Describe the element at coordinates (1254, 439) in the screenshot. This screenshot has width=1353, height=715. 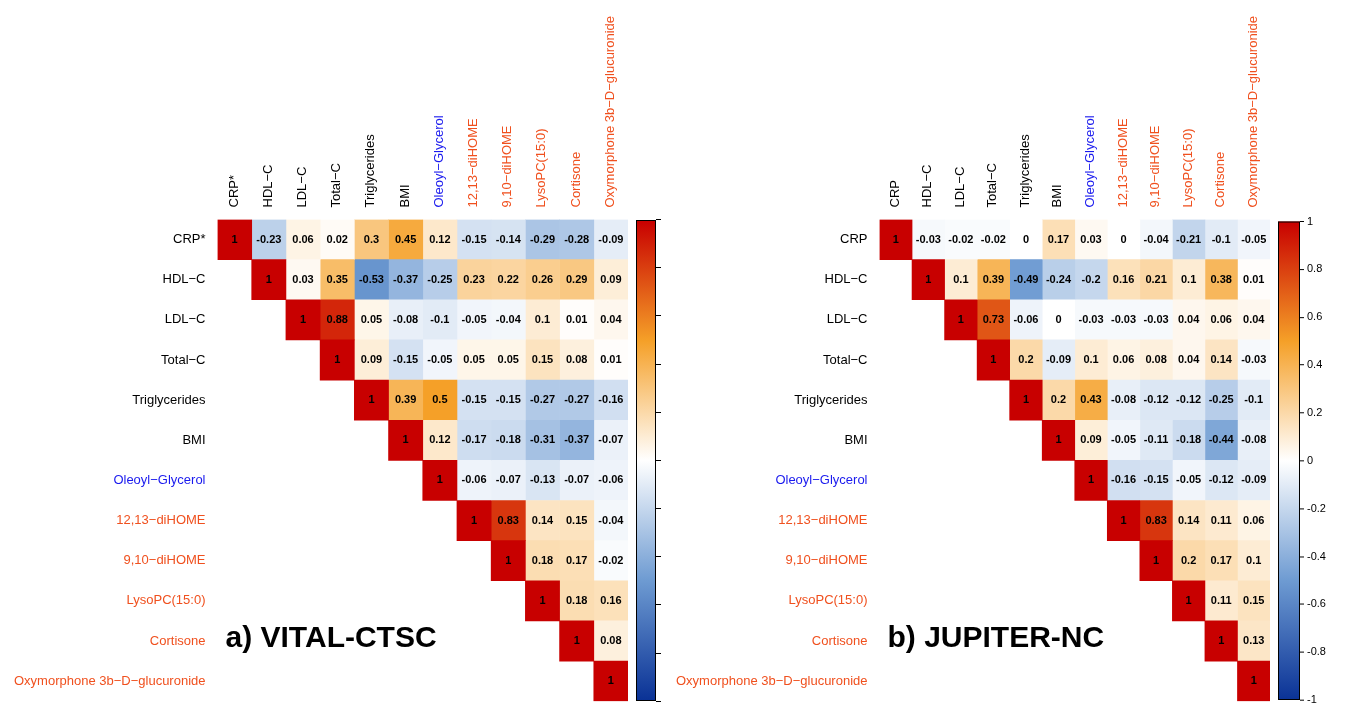
I see `data-label: -0.08` at that location.